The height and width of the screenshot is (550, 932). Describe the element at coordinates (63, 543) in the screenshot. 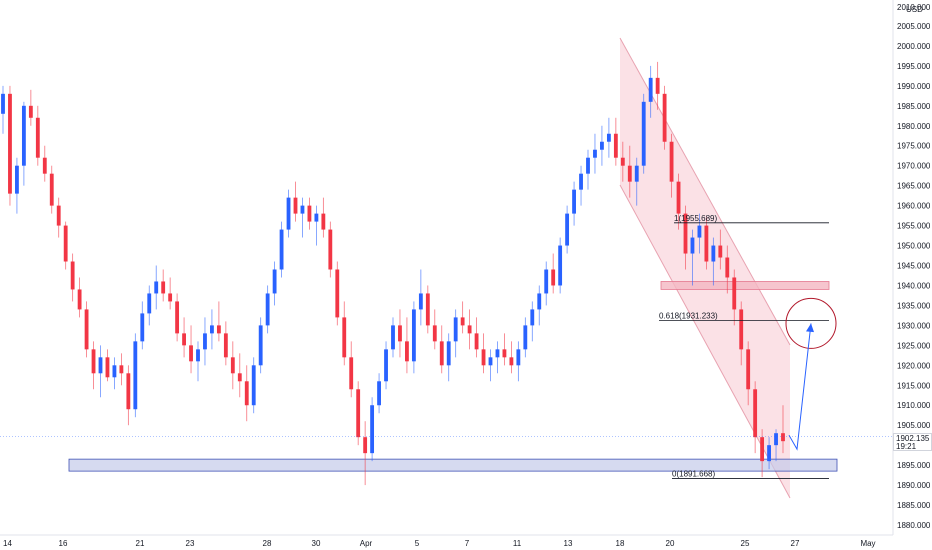

I see `x-tick-label: 16` at that location.